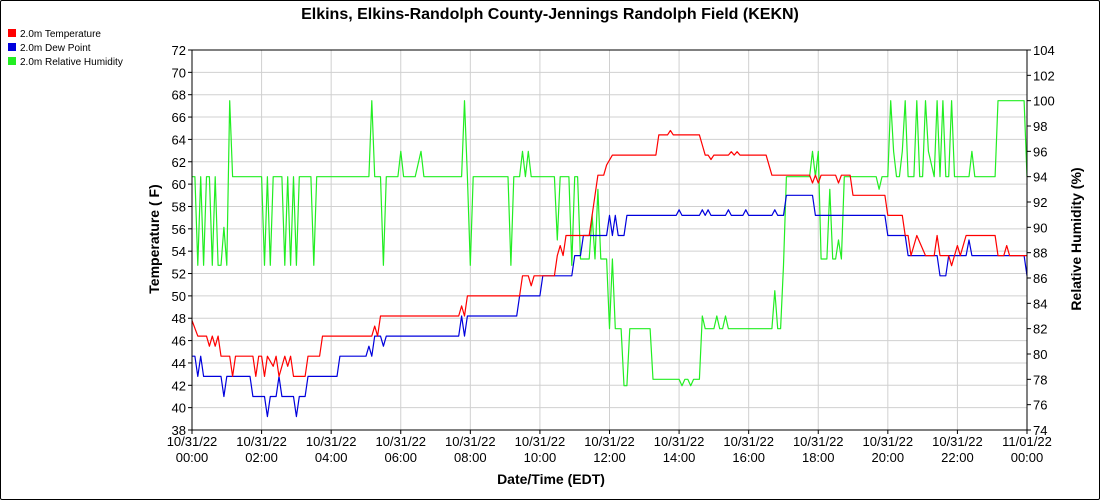  What do you see at coordinates (12, 61) in the screenshot?
I see `legend-swatch-relative-humidity` at bounding box center [12, 61].